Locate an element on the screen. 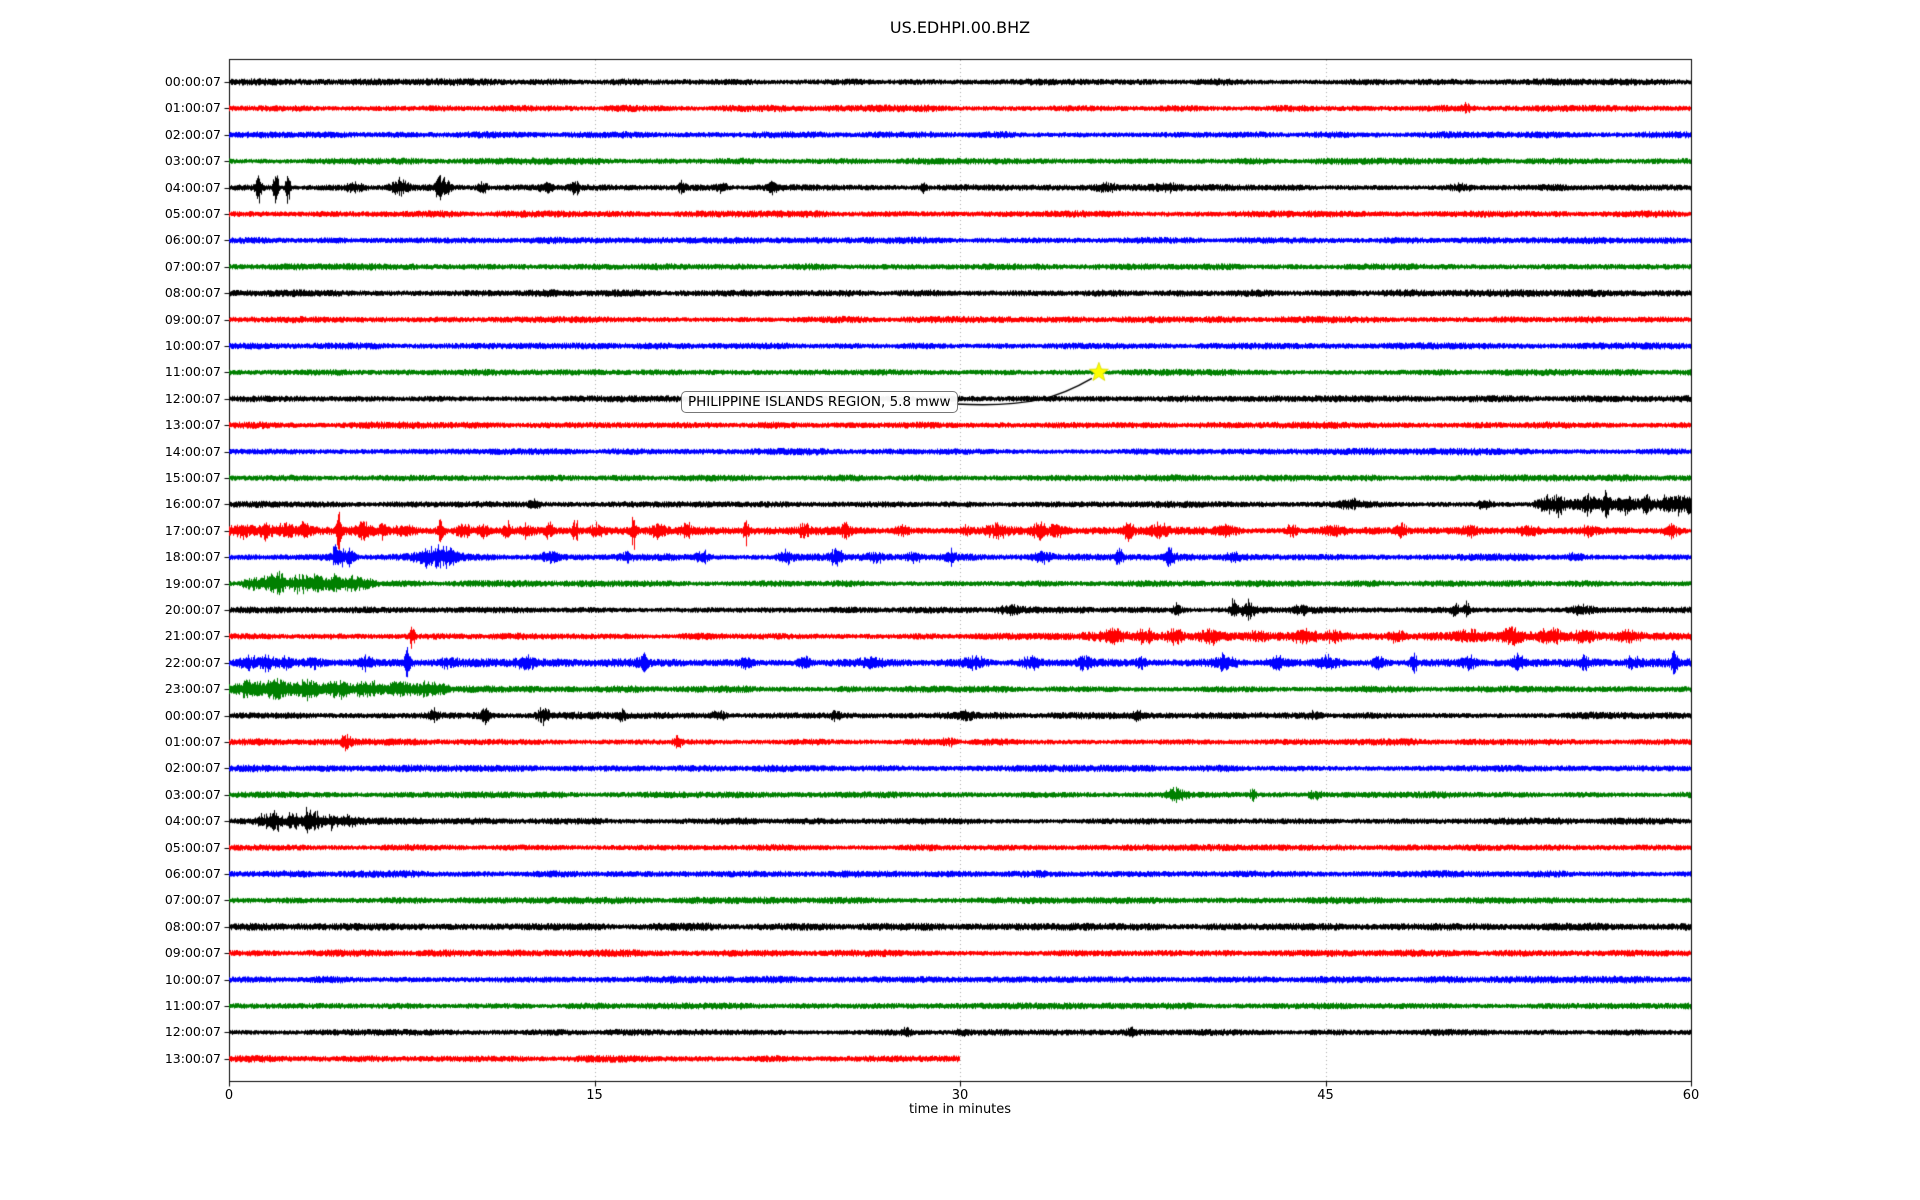 The width and height of the screenshot is (1920, 1200). xtick-label: 30 is located at coordinates (960, 1095).